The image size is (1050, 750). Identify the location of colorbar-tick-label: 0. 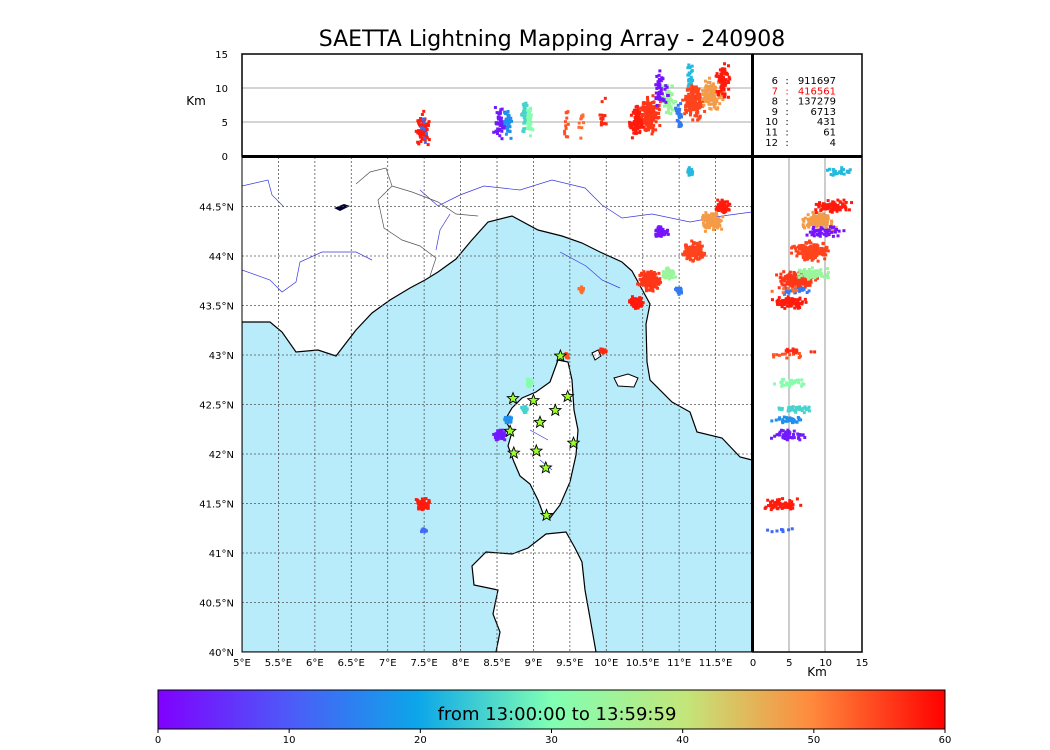
(158, 740).